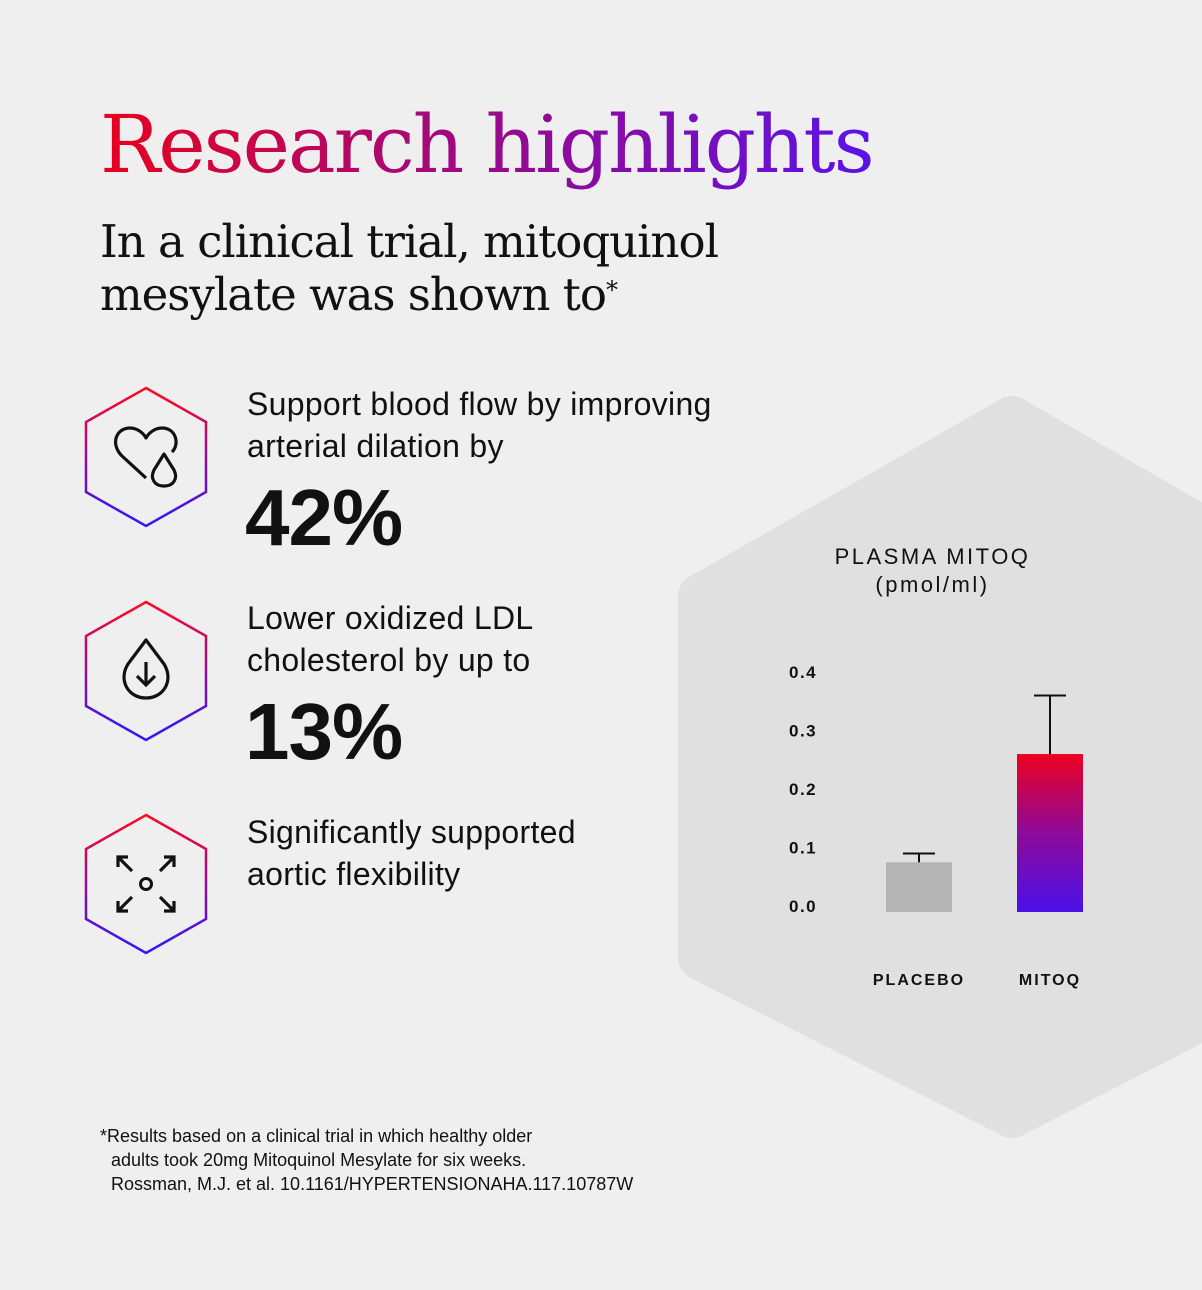 The width and height of the screenshot is (1202, 1290). Describe the element at coordinates (803, 848) in the screenshot. I see `y-tick-label: 0.1` at that location.